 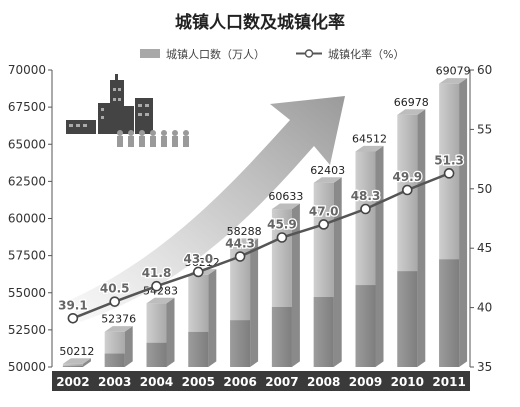 What do you see at coordinates (202, 318) in the screenshot?
I see `bar-2005` at bounding box center [202, 318].